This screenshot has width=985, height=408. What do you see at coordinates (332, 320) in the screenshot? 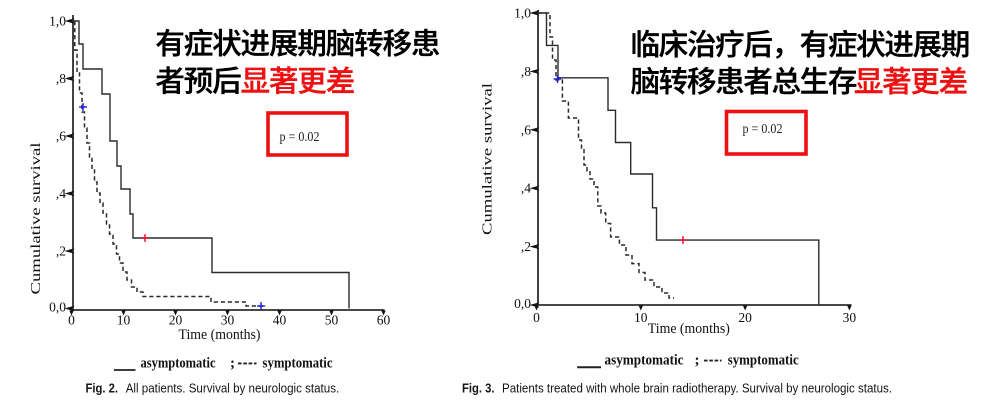
I see `svg-text: 50` at bounding box center [332, 320].